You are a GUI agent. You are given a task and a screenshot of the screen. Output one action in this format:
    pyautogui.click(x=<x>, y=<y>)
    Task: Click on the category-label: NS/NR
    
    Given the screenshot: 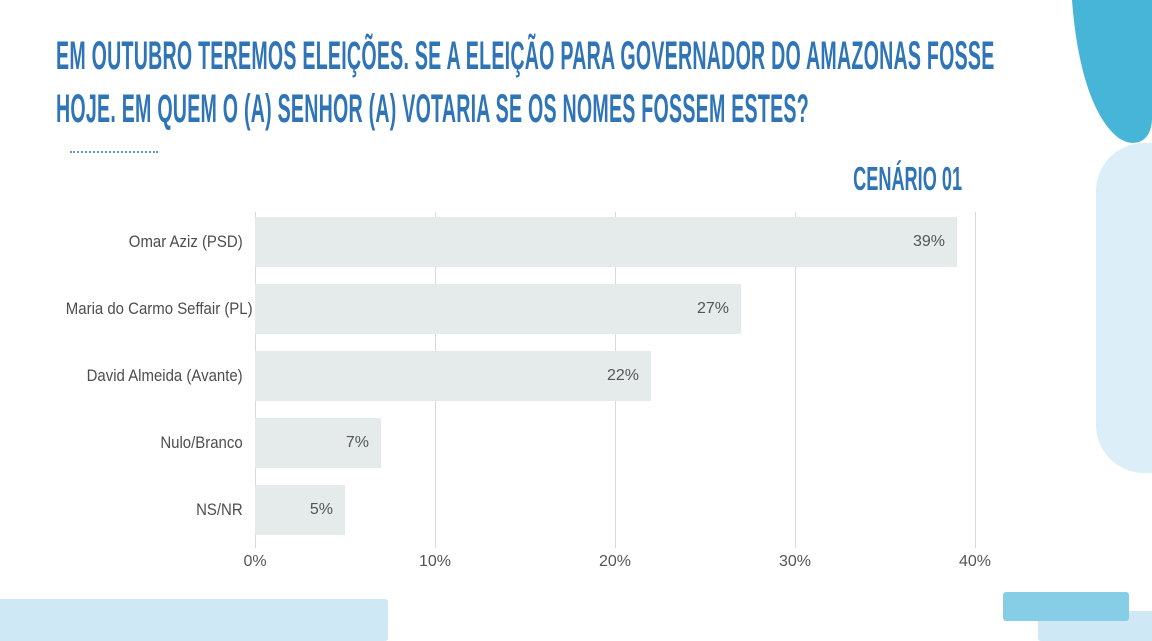 What is the action you would take?
    pyautogui.click(x=219, y=509)
    